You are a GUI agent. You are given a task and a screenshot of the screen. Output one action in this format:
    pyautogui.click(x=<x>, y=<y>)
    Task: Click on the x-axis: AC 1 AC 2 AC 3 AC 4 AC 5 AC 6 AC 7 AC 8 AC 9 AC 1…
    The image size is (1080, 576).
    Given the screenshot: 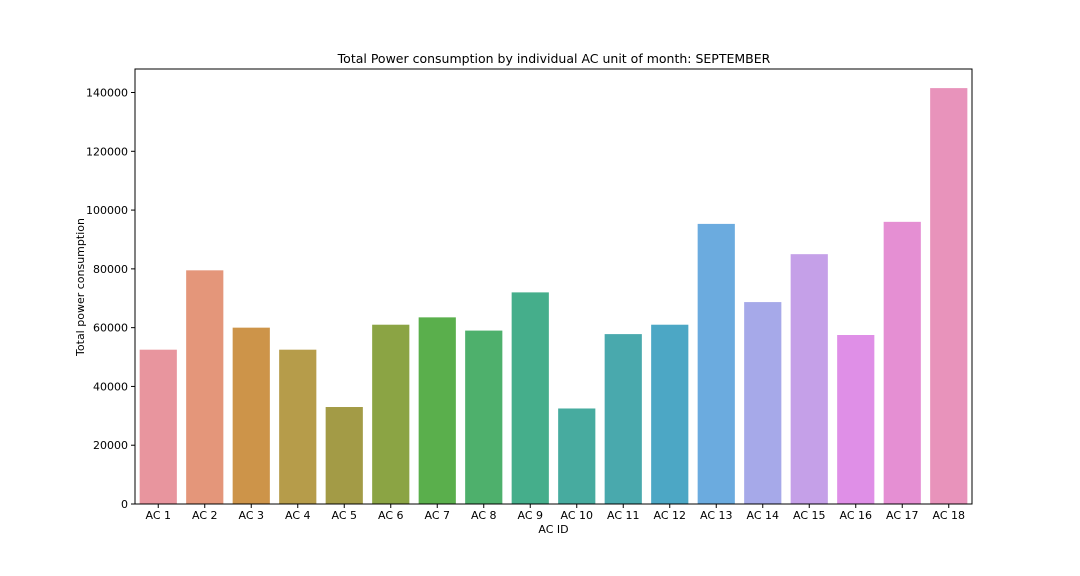 What is the action you would take?
    pyautogui.click(x=555, y=513)
    